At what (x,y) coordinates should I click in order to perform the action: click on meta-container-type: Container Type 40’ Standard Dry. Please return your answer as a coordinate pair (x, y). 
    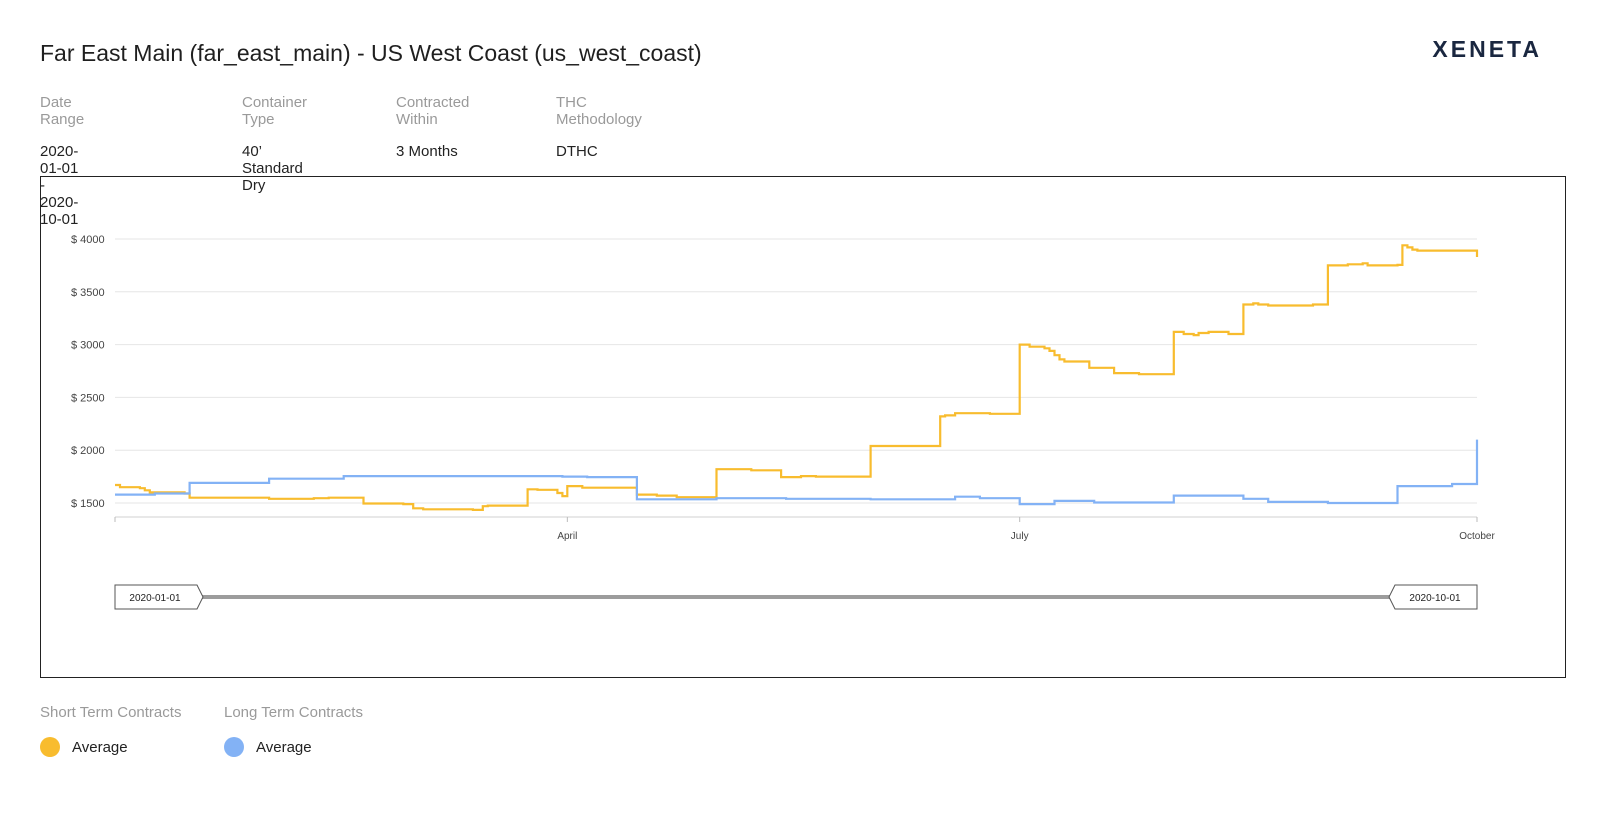
    Looking at the image, I should click on (274, 144).